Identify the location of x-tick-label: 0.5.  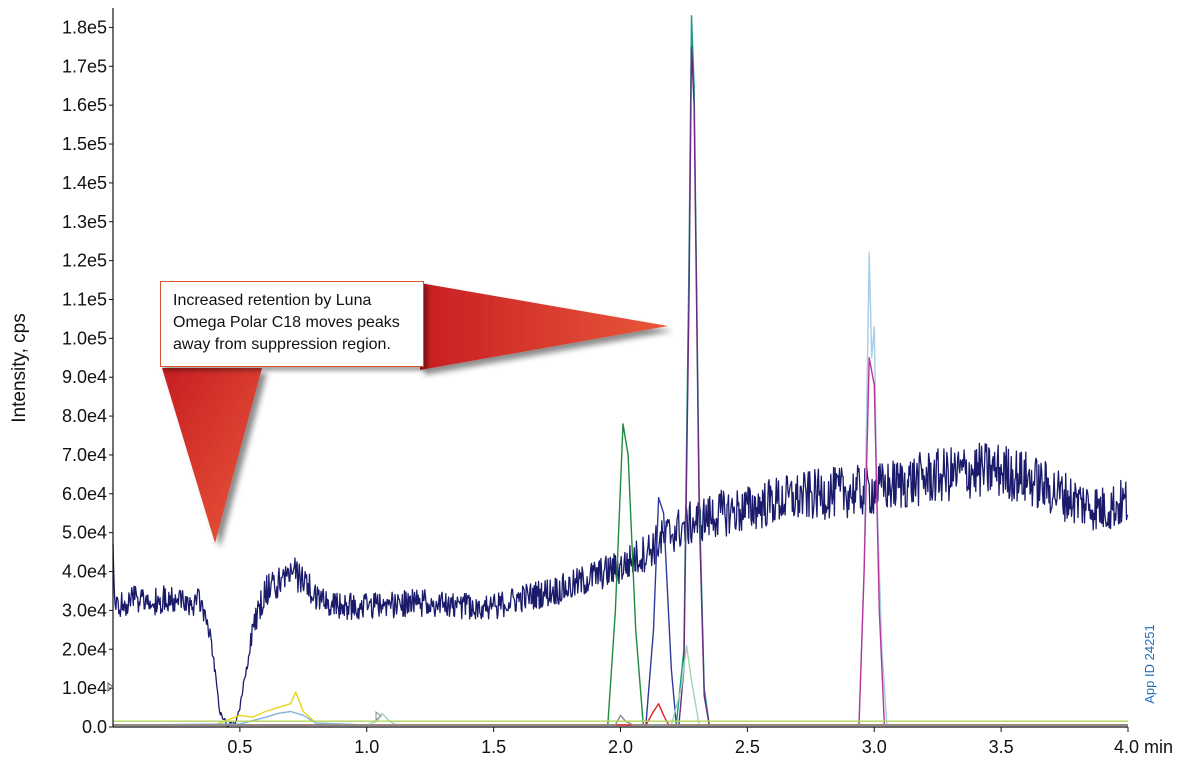
(239, 747).